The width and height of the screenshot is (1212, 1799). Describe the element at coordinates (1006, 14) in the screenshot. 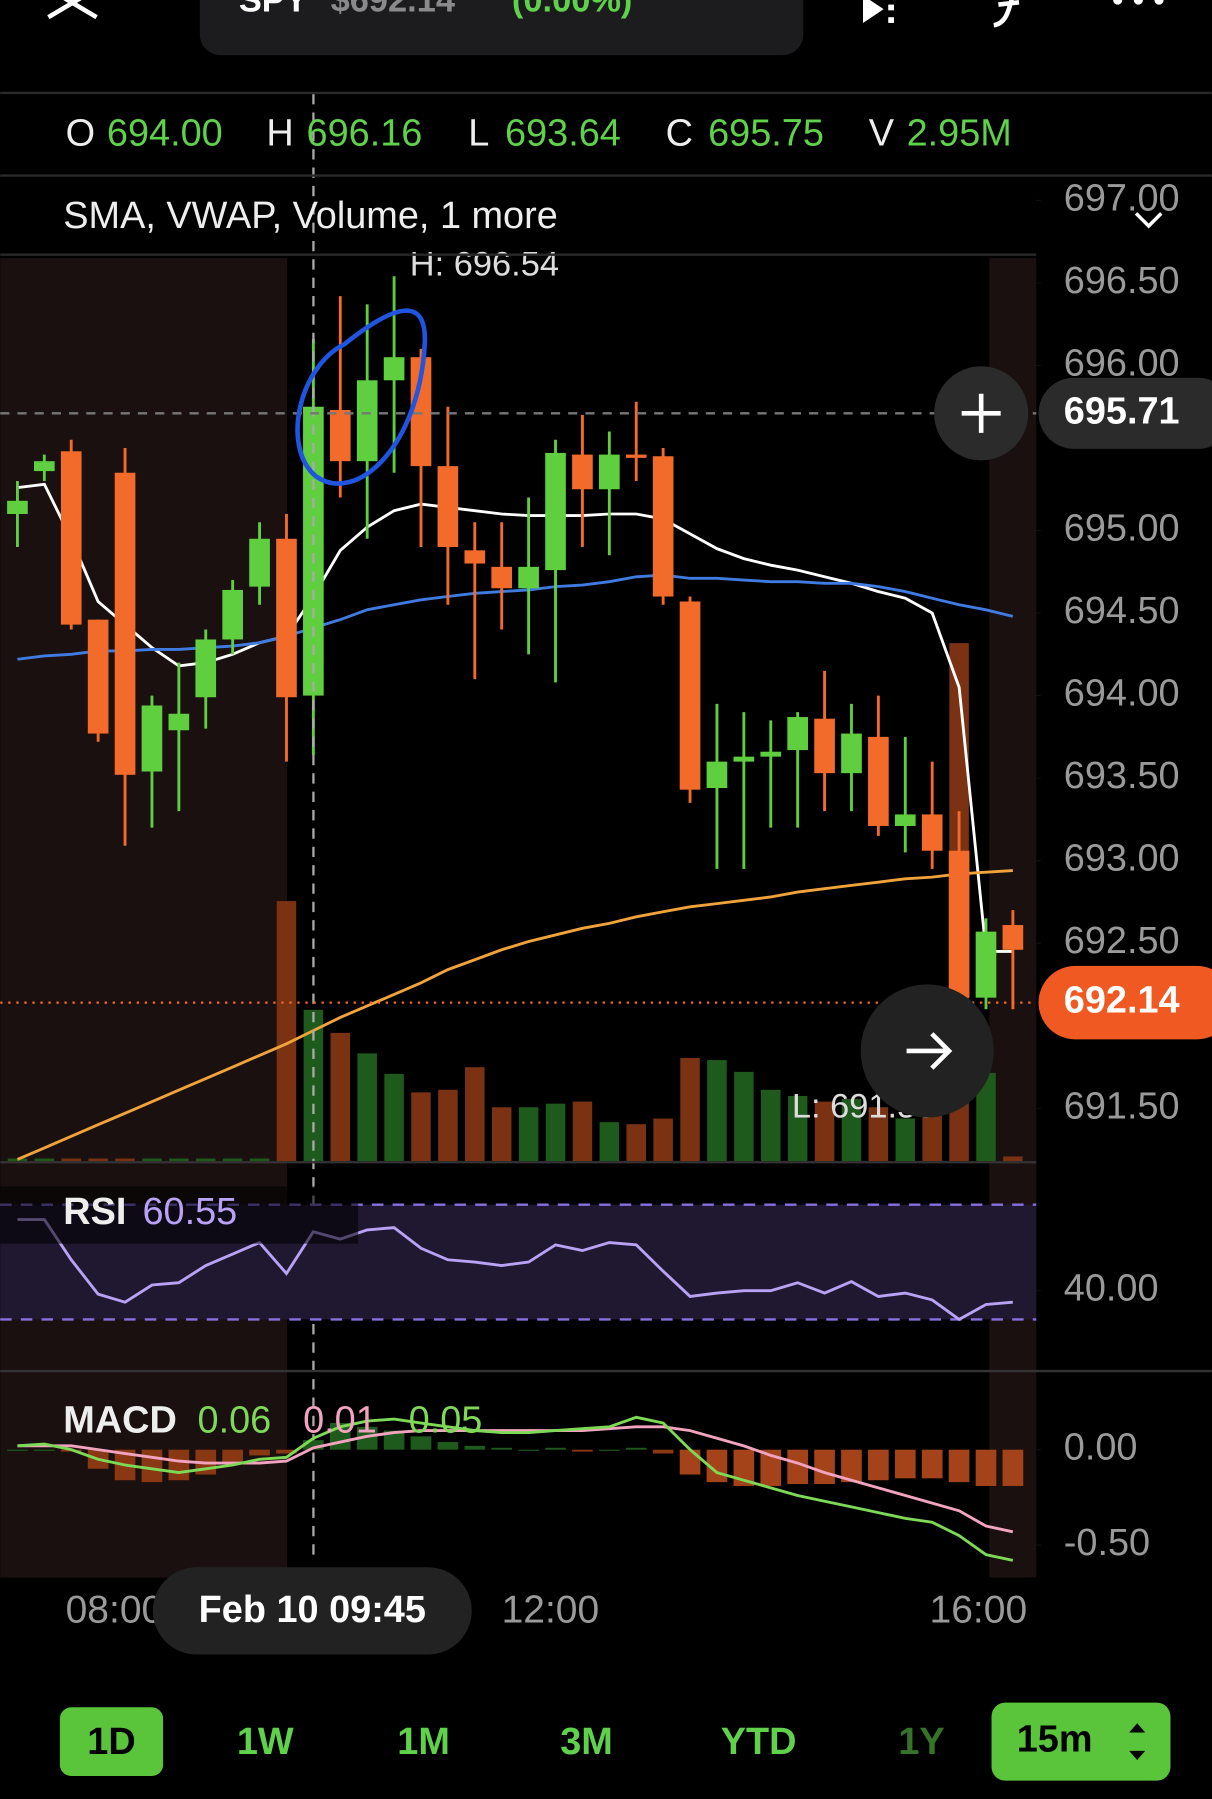

I see `fx-button` at that location.